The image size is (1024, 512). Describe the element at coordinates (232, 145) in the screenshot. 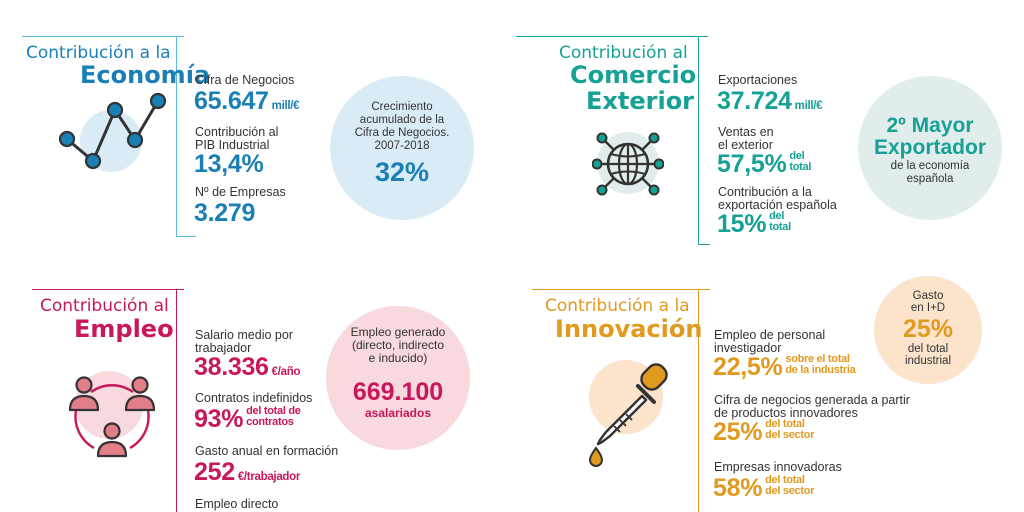

I see `economia-pib-label-2: PIB Industrial` at that location.